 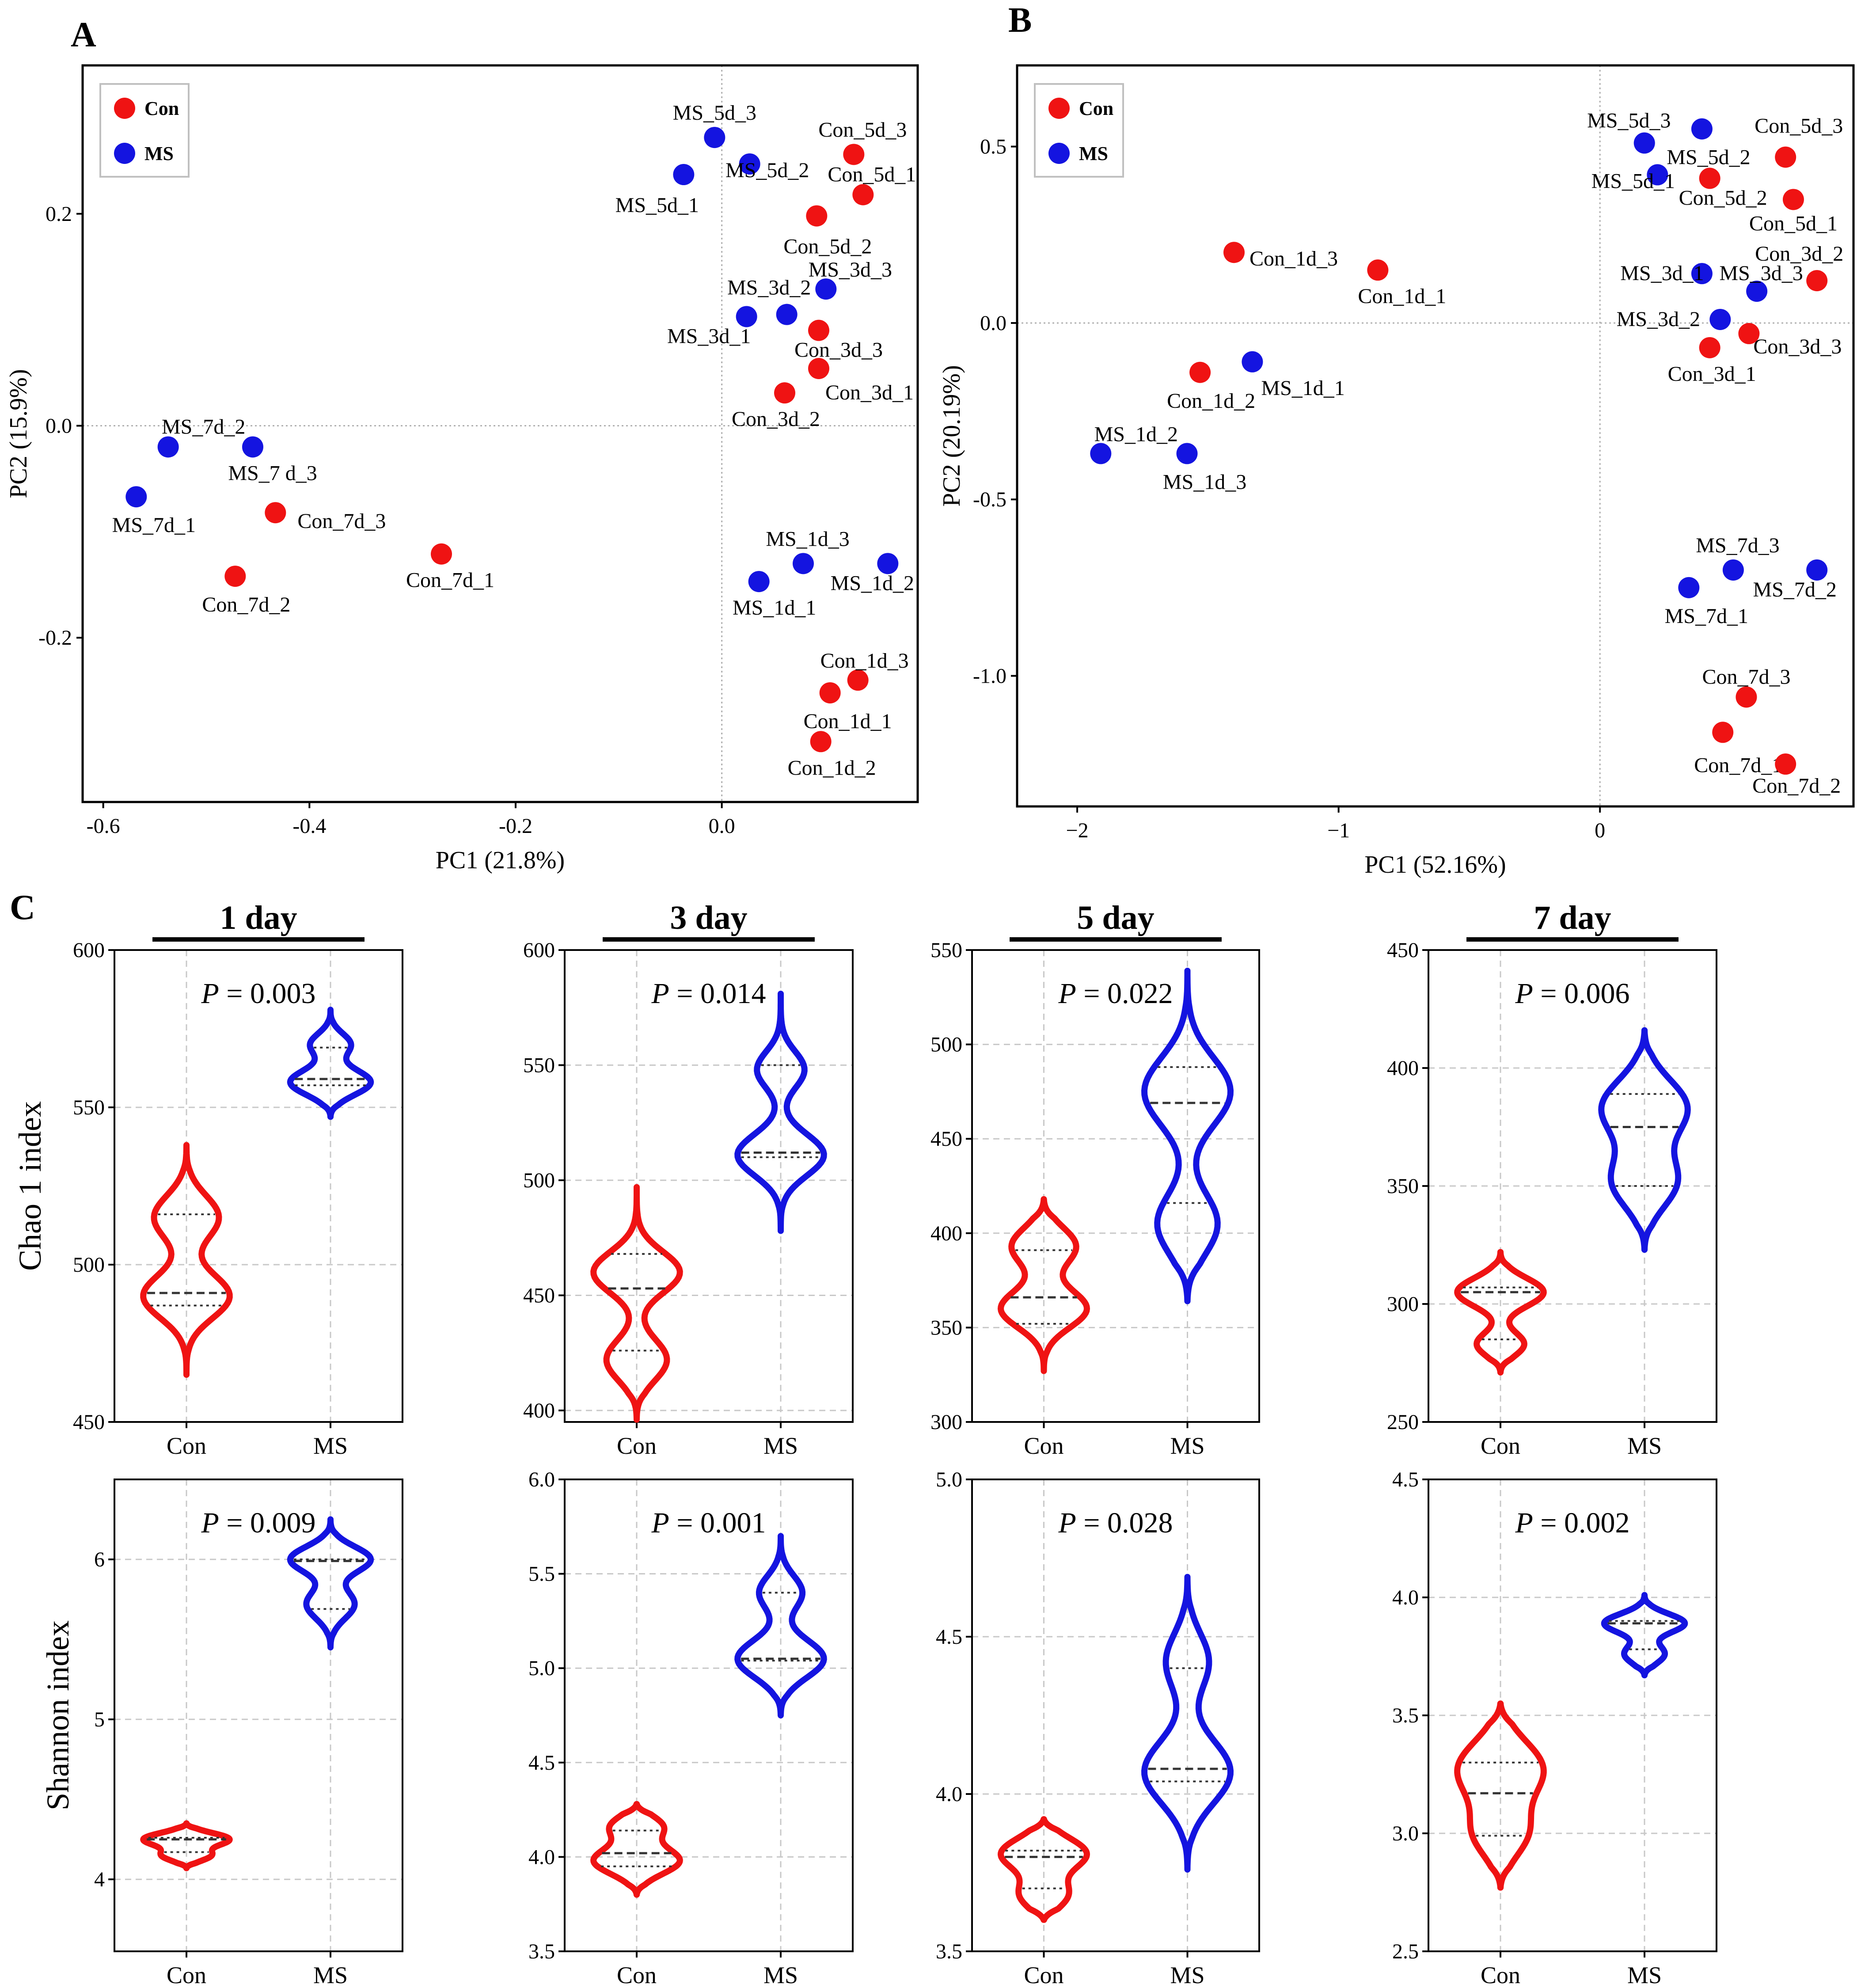 What do you see at coordinates (1600, 830) in the screenshot?
I see `x-tick-label: 0` at bounding box center [1600, 830].